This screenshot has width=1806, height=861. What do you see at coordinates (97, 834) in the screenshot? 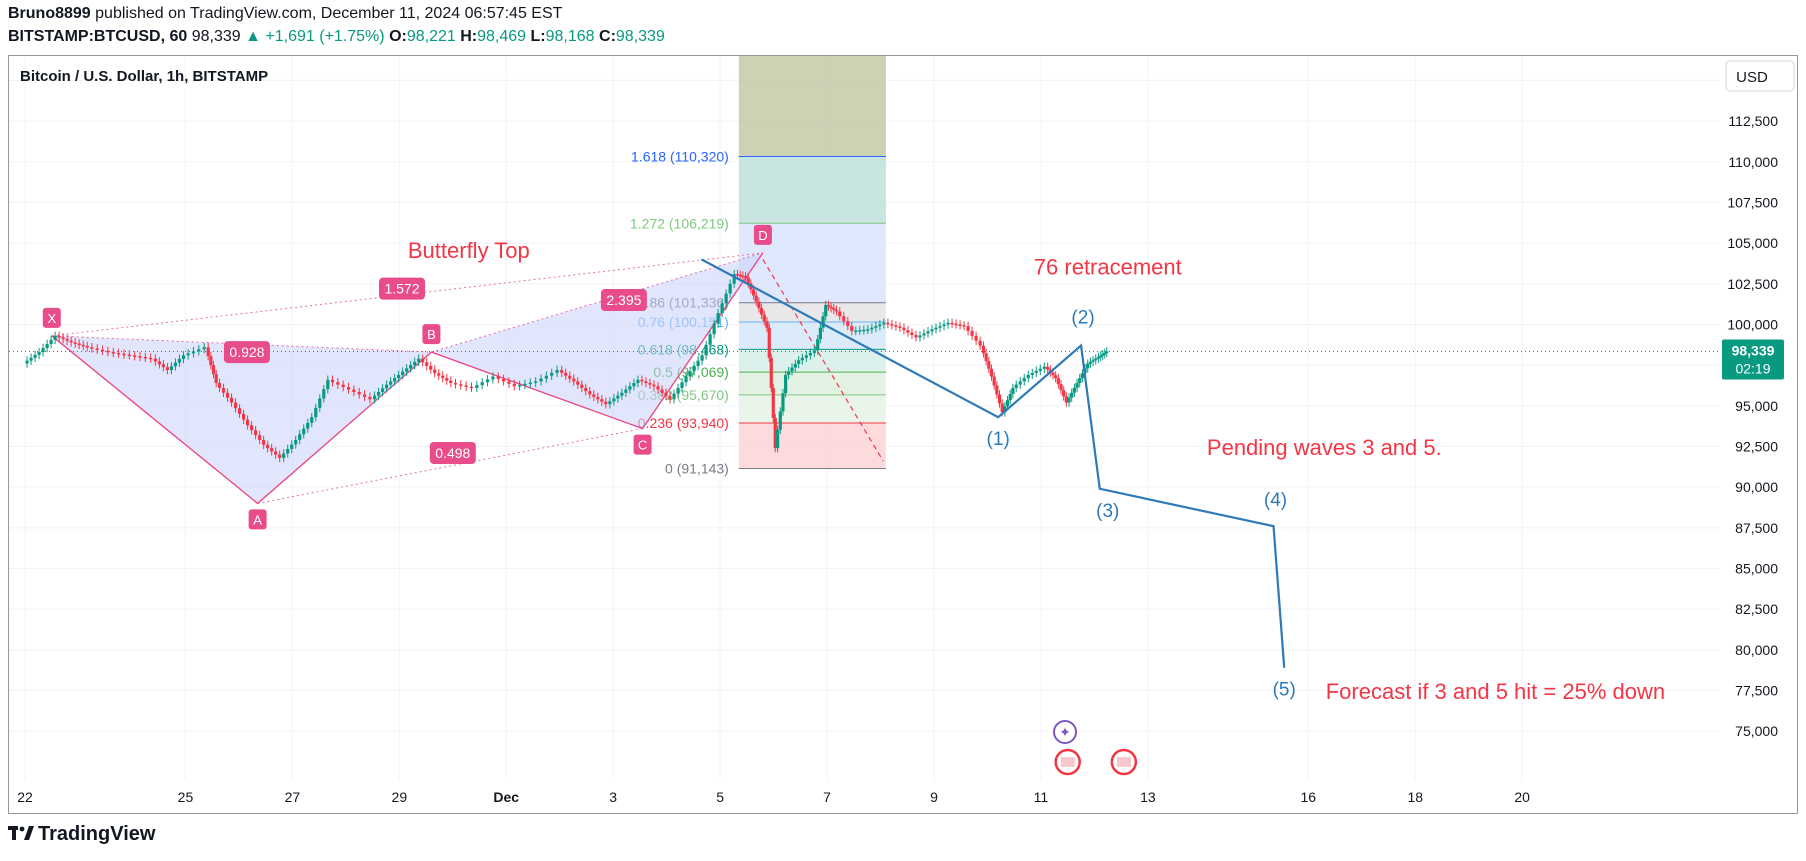
I see `footer-brand: TradingView` at bounding box center [97, 834].